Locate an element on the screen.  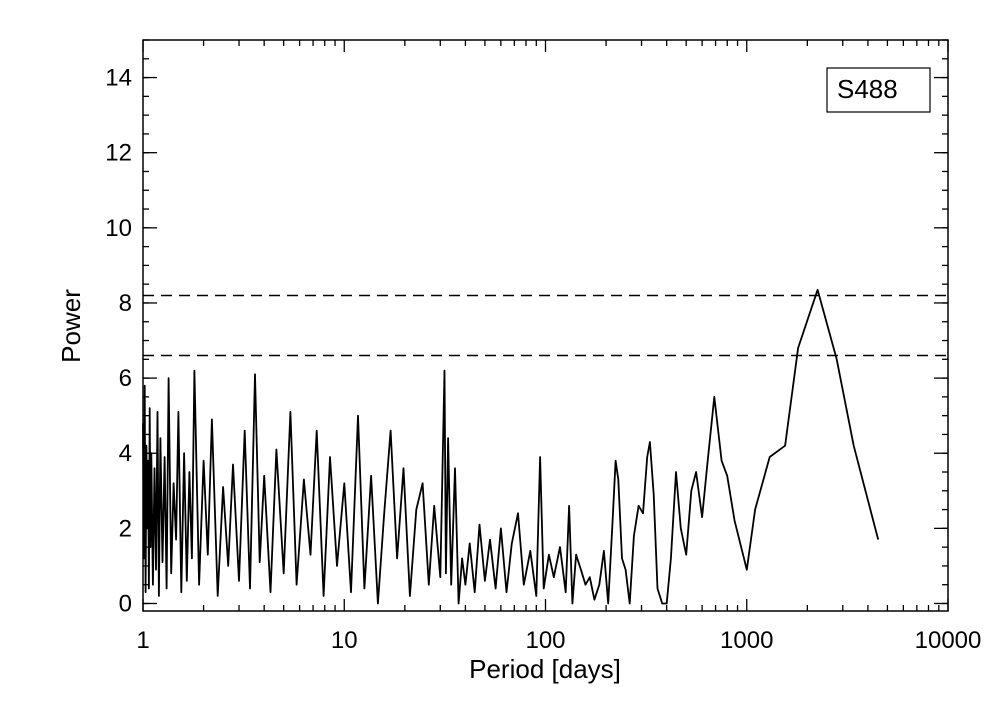
y-tick-label: 6 is located at coordinates (125, 378).